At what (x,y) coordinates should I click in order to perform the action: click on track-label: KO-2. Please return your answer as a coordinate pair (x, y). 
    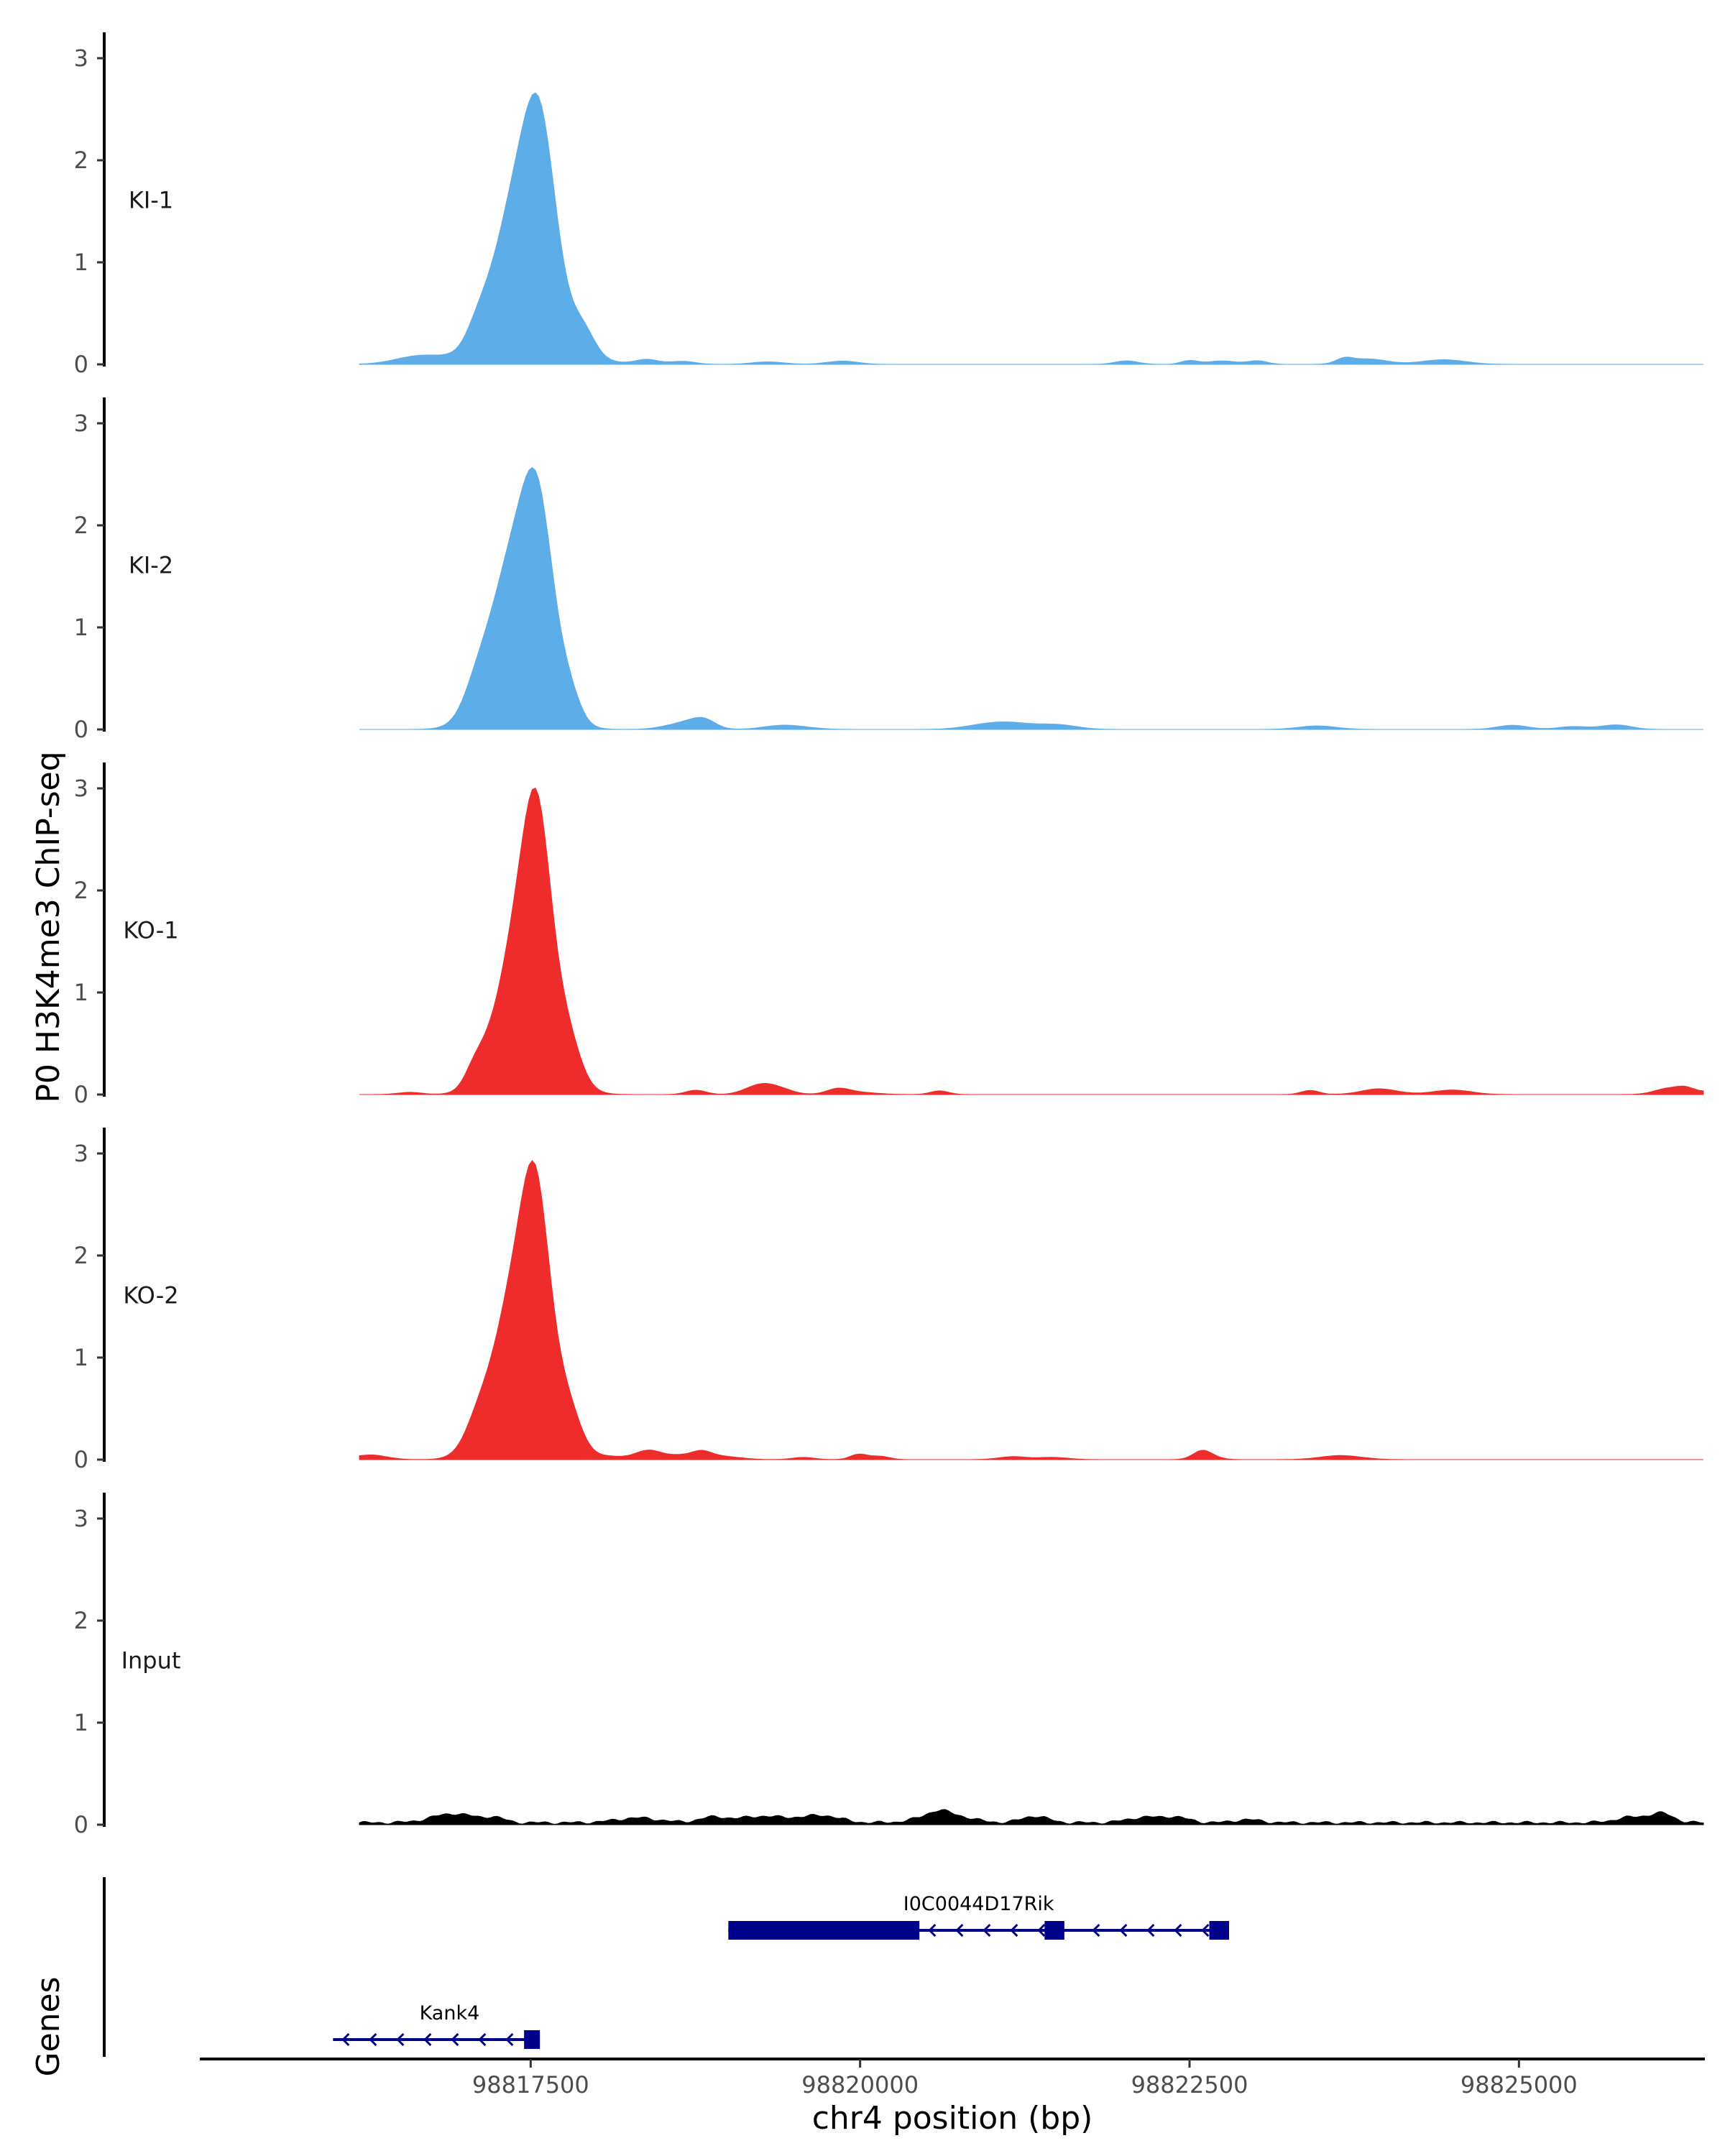
    Looking at the image, I should click on (150, 1296).